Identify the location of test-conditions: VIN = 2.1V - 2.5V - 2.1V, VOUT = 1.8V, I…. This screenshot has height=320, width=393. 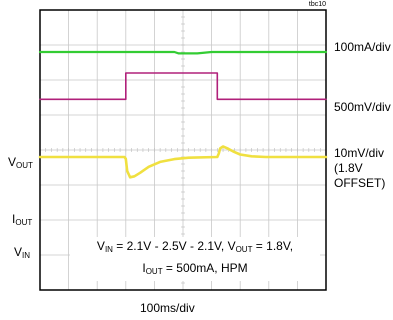
(195, 259).